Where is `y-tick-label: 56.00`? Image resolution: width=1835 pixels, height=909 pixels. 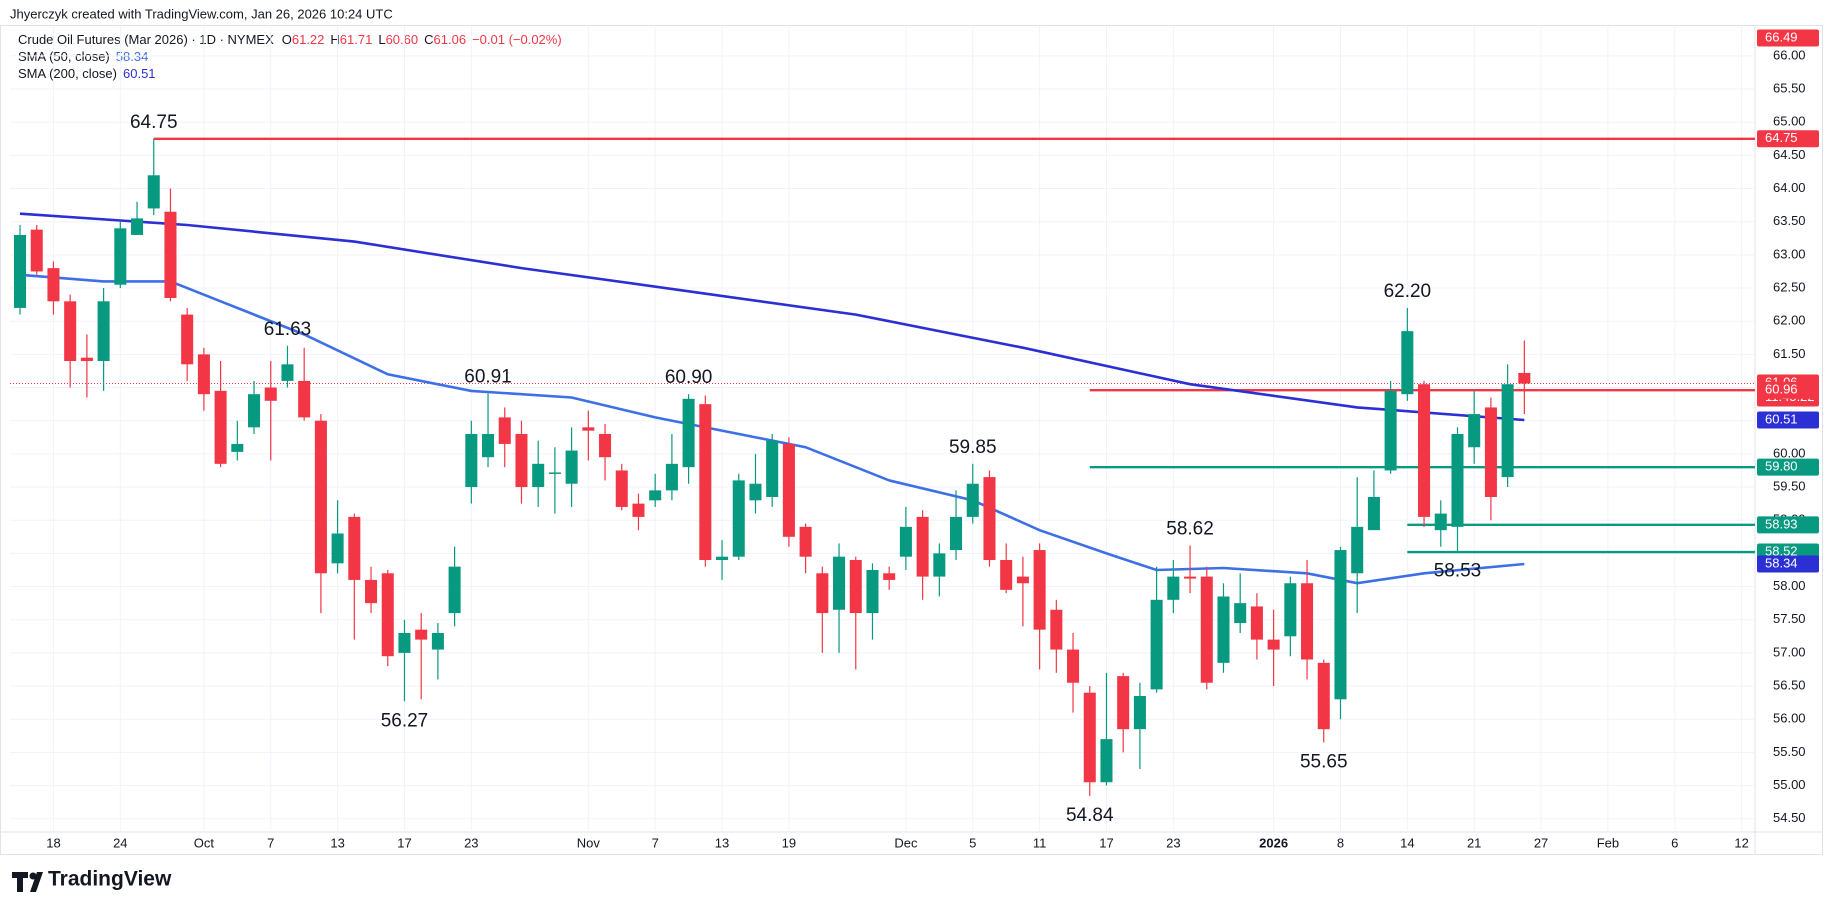
y-tick-label: 56.00 is located at coordinates (1789, 718).